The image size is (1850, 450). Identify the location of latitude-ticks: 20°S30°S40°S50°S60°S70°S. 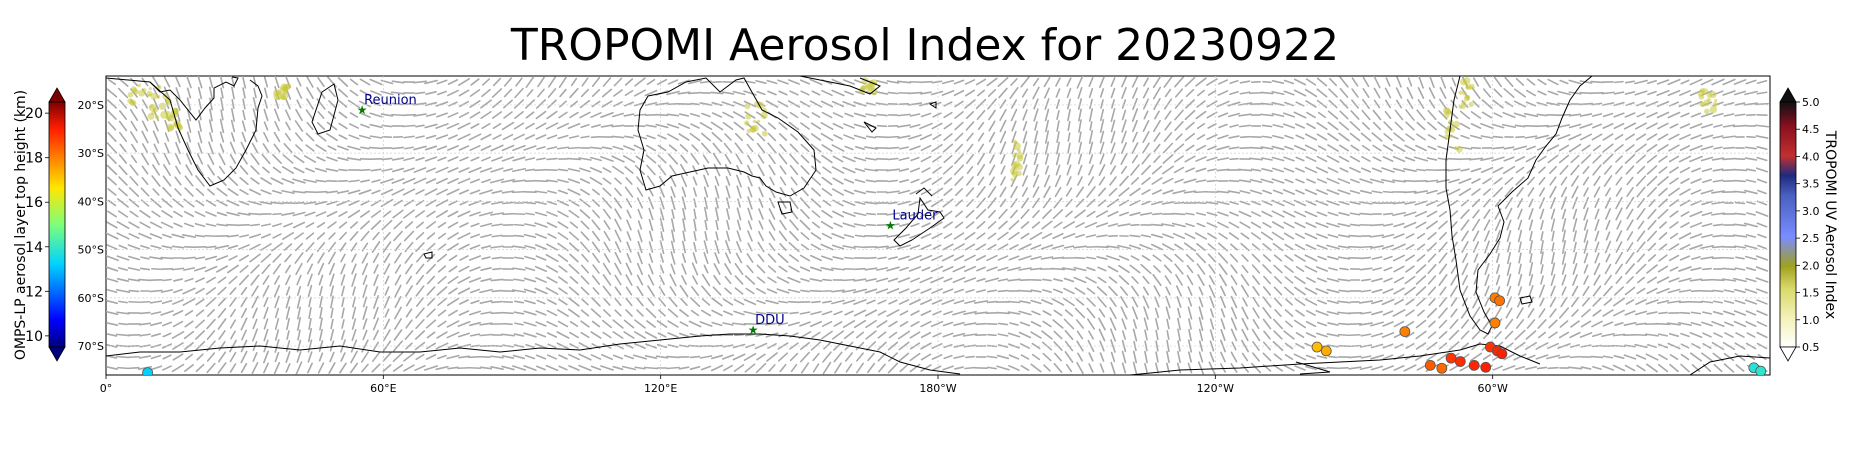
(91, 226).